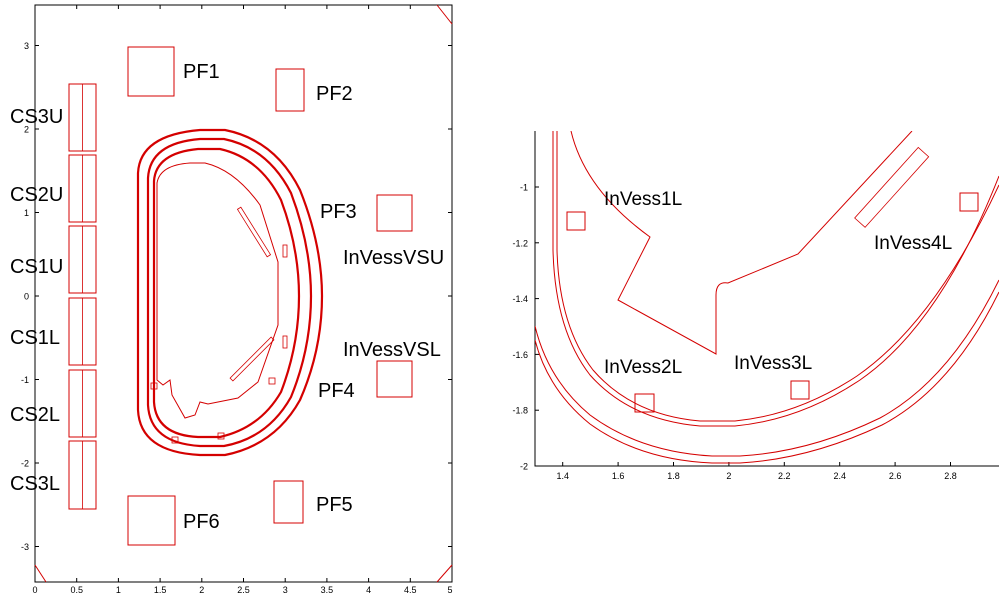 Image resolution: width=999 pixels, height=597 pixels. I want to click on tick-label: 2.2, so click(784, 476).